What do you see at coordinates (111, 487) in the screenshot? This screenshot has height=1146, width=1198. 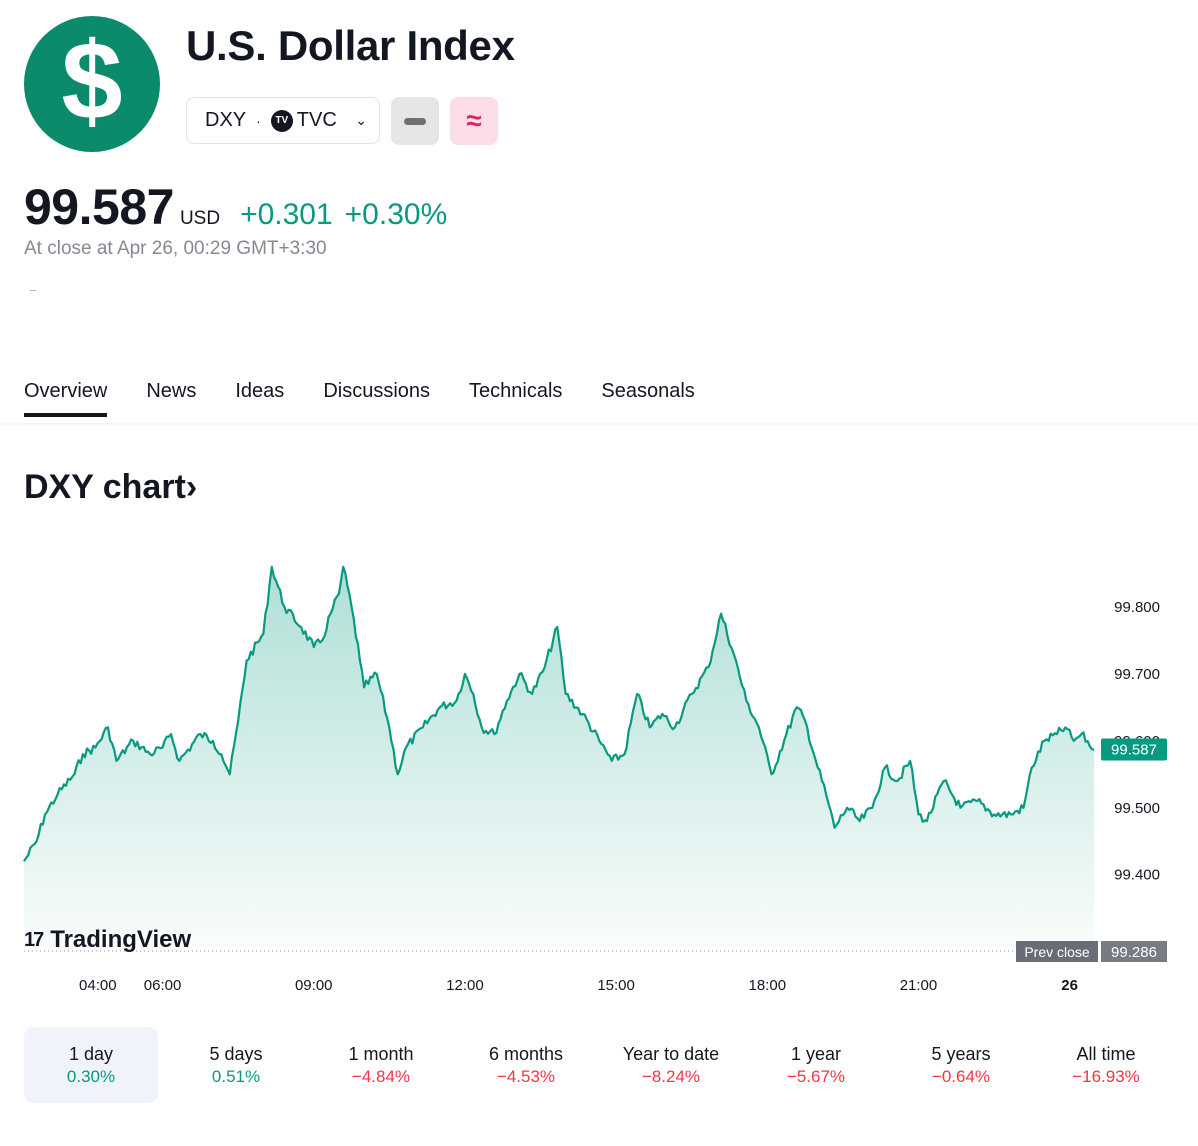 I see `chart-heading-link: DXY chart›` at bounding box center [111, 487].